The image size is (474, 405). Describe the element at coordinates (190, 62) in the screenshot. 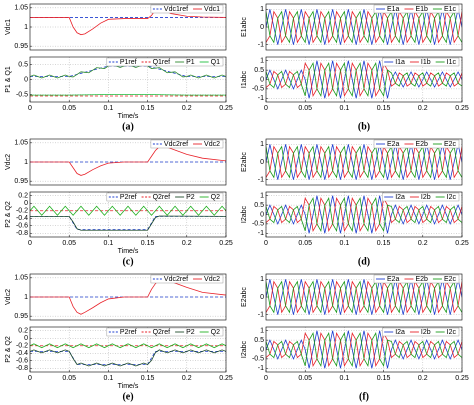

I see `legend-label: P1` at that location.